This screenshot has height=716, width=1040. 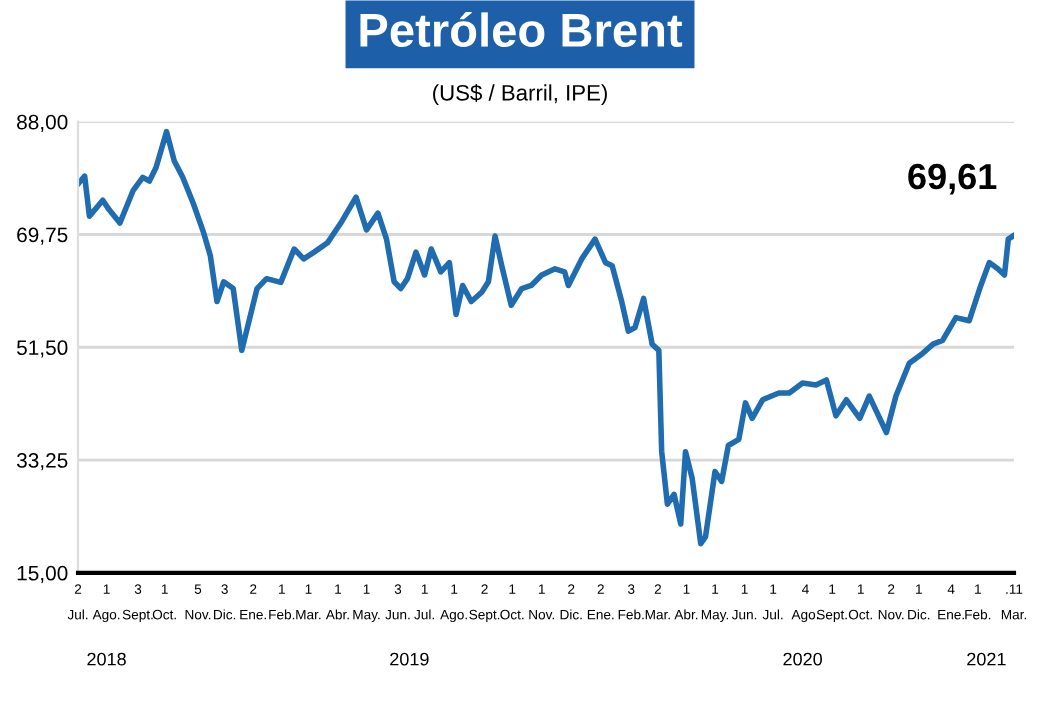 I want to click on chart-title: Petróleo Brent, so click(x=521, y=29).